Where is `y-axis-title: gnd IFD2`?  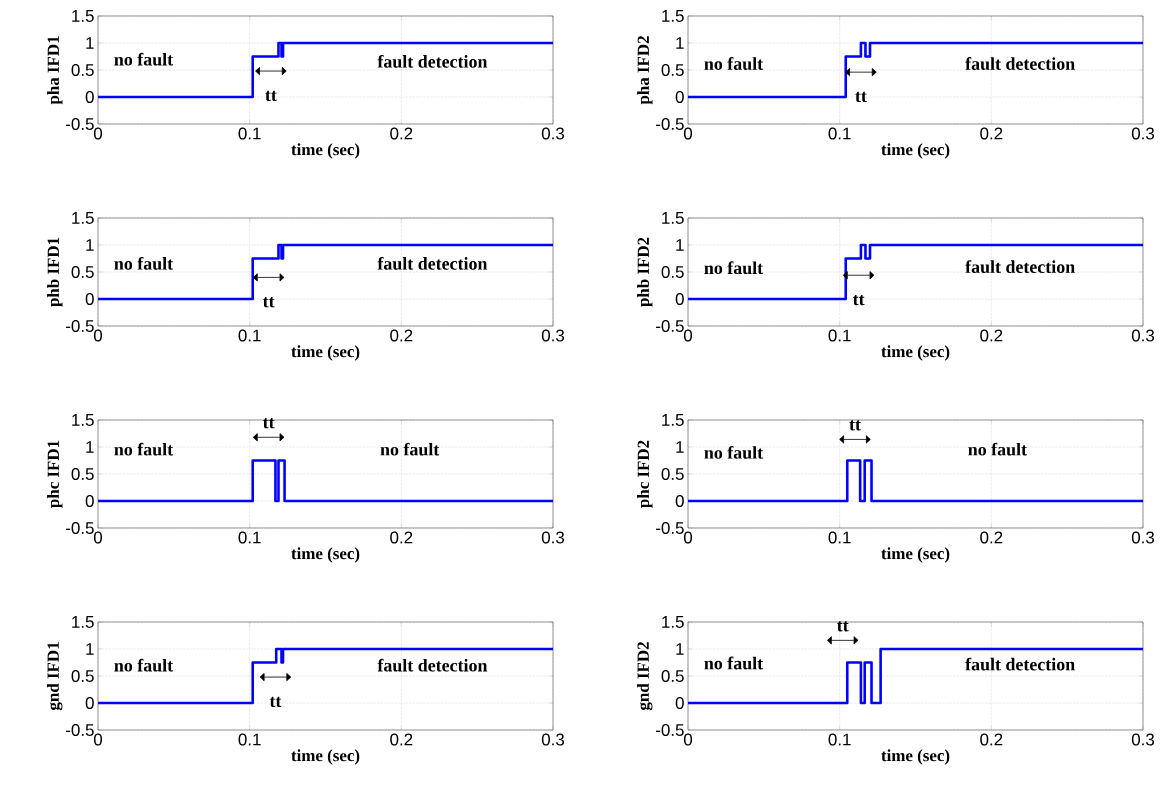
y-axis-title: gnd IFD2 is located at coordinates (644, 676).